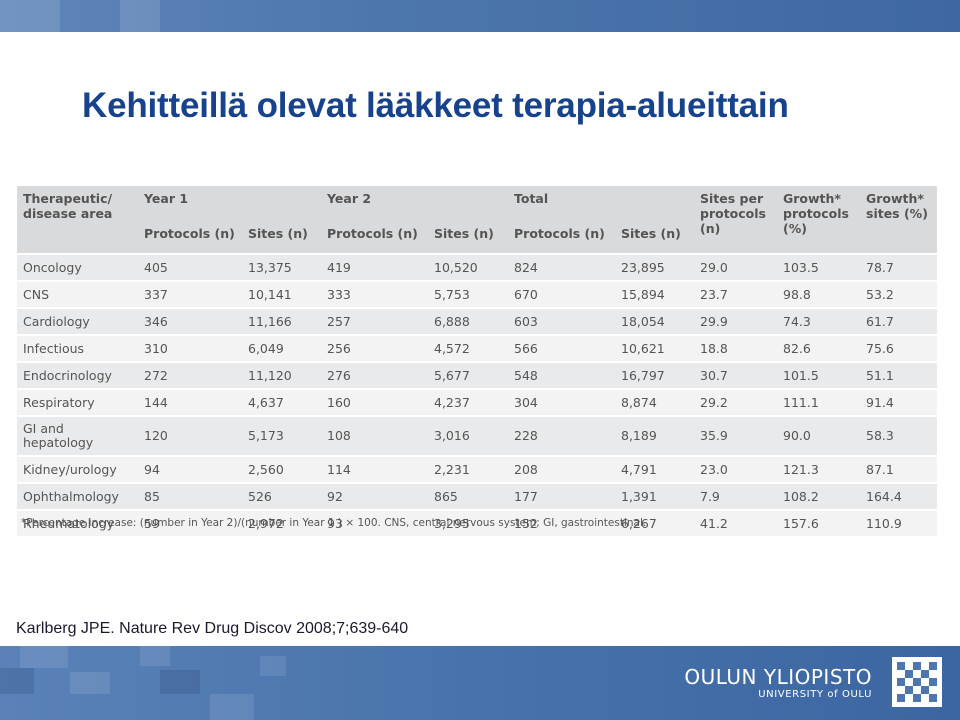 The image size is (960, 720). I want to click on cell-y1-sites: 5,173, so click(281, 435).